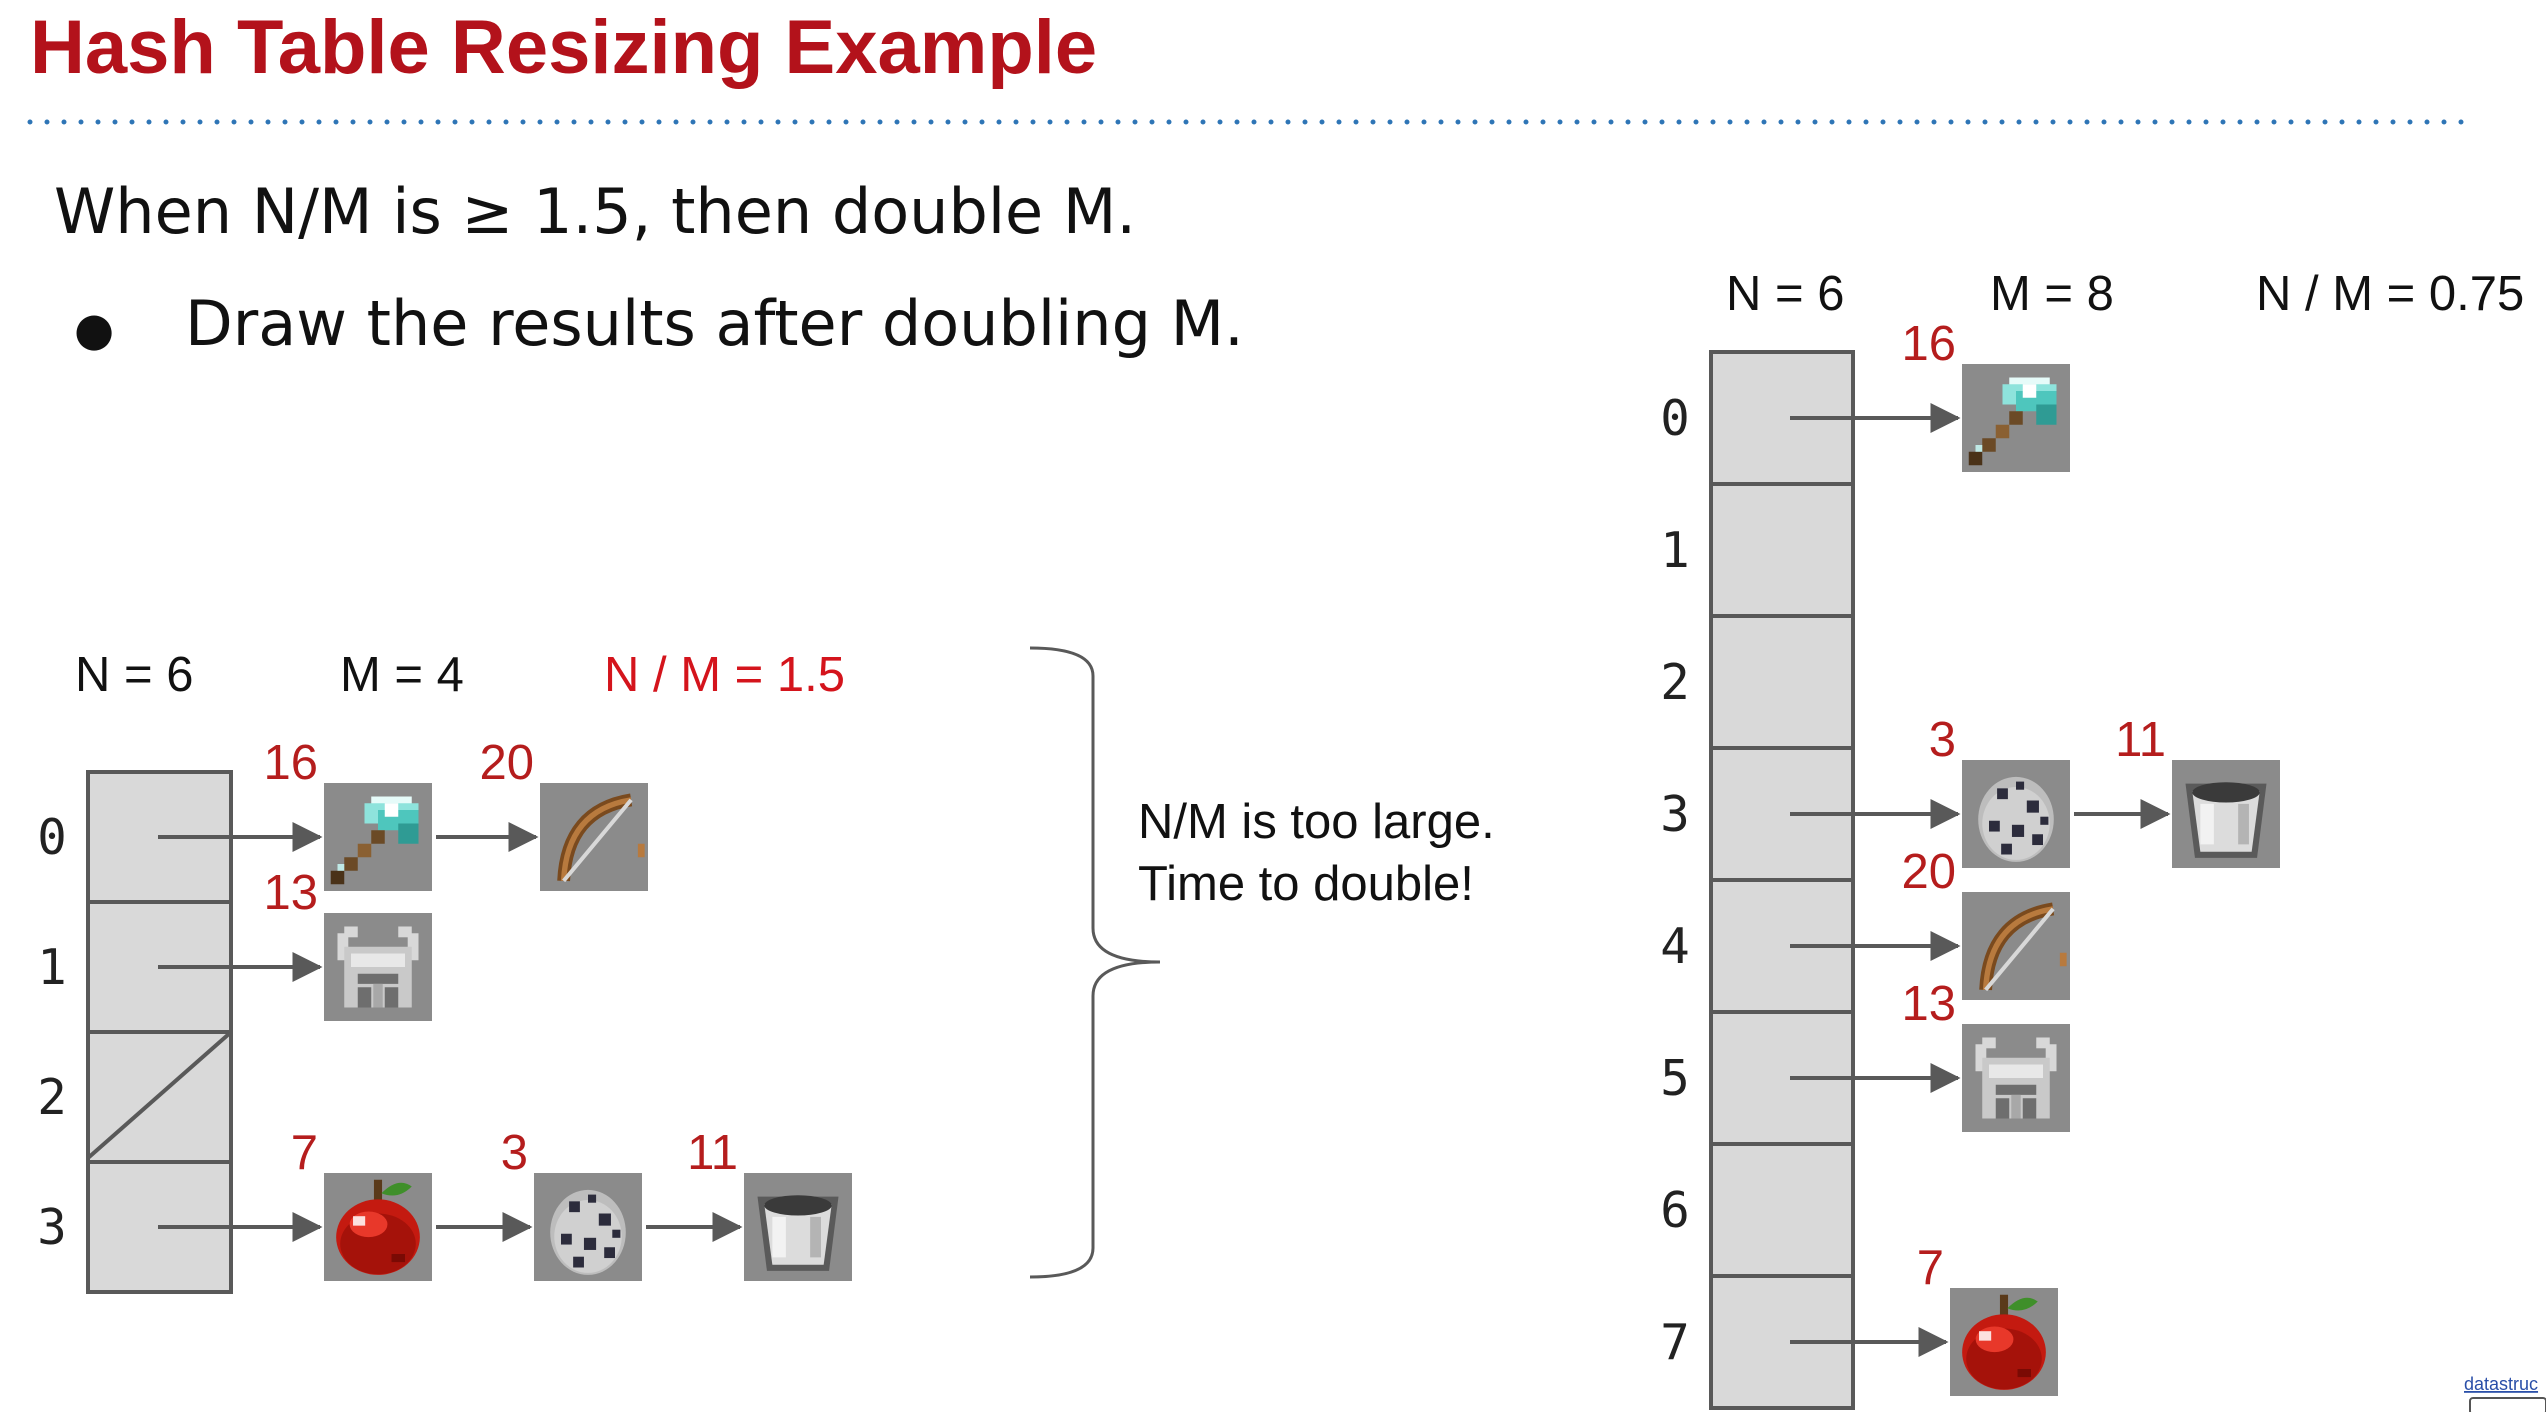 The height and width of the screenshot is (1412, 2546). What do you see at coordinates (595, 211) in the screenshot?
I see `rule-text: When N/M is ≥ 1.5, then double M.` at bounding box center [595, 211].